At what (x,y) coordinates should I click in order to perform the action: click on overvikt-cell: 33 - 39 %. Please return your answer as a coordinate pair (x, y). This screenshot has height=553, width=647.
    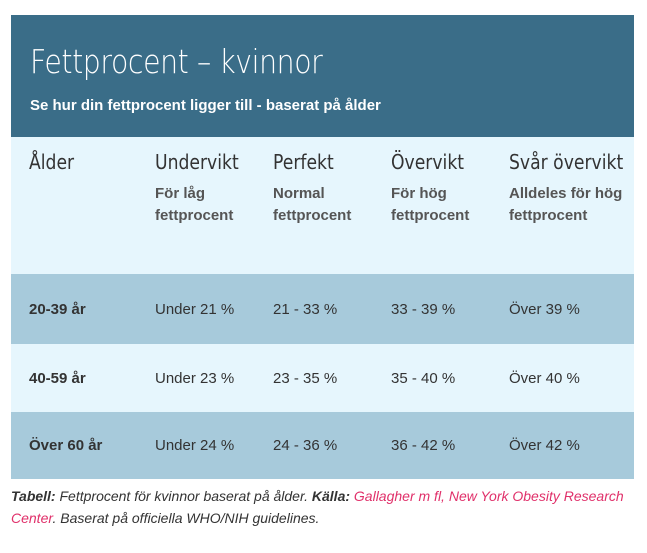
    Looking at the image, I should click on (423, 309).